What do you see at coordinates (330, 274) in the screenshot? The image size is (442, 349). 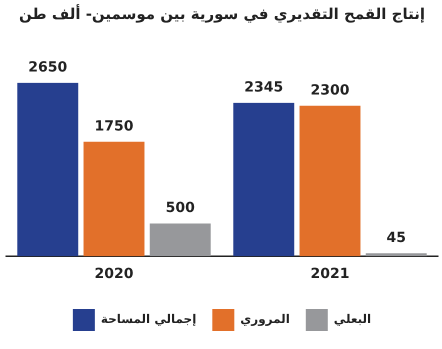 I see `x-tick-label: 2021` at bounding box center [330, 274].